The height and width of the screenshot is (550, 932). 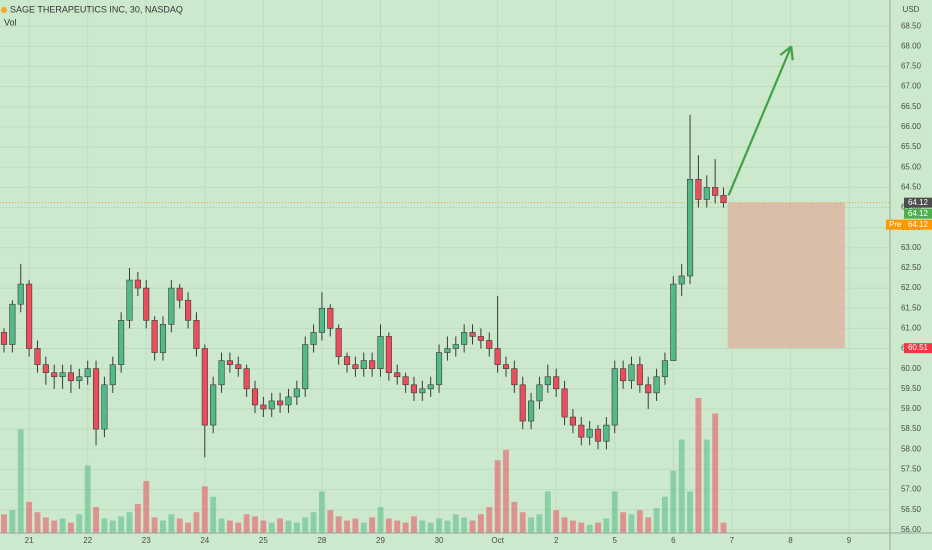 I want to click on x-tick-label: 21, so click(x=29, y=540).